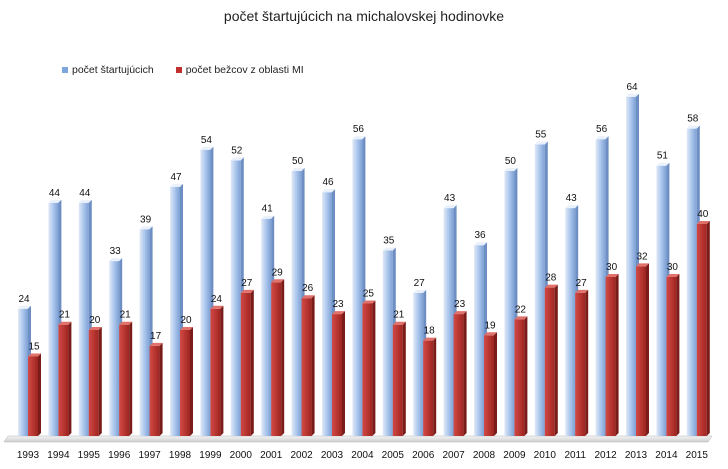 Image resolution: width=728 pixels, height=469 pixels. Describe the element at coordinates (697, 455) in the screenshot. I see `x-tick-2015: 2015` at that location.